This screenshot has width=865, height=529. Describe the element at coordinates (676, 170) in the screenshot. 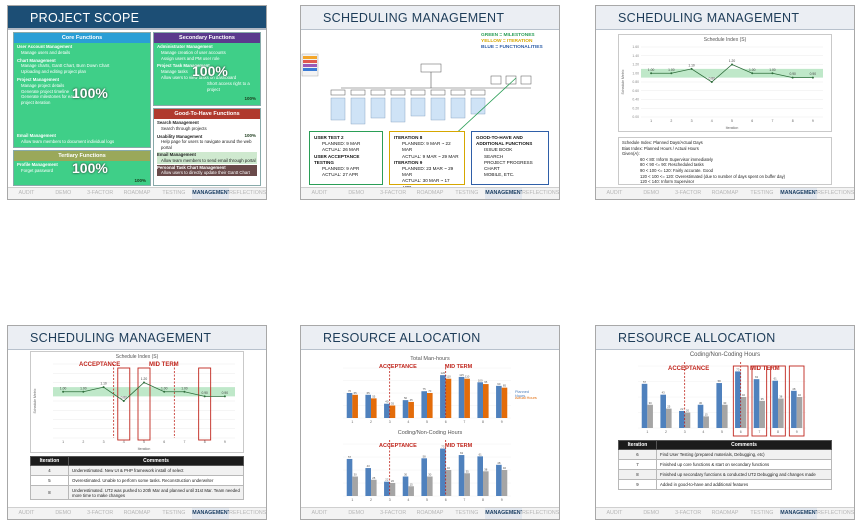

I see `note-line: 90 < 100 <= 120: Fairly accurate. Good` at that location.